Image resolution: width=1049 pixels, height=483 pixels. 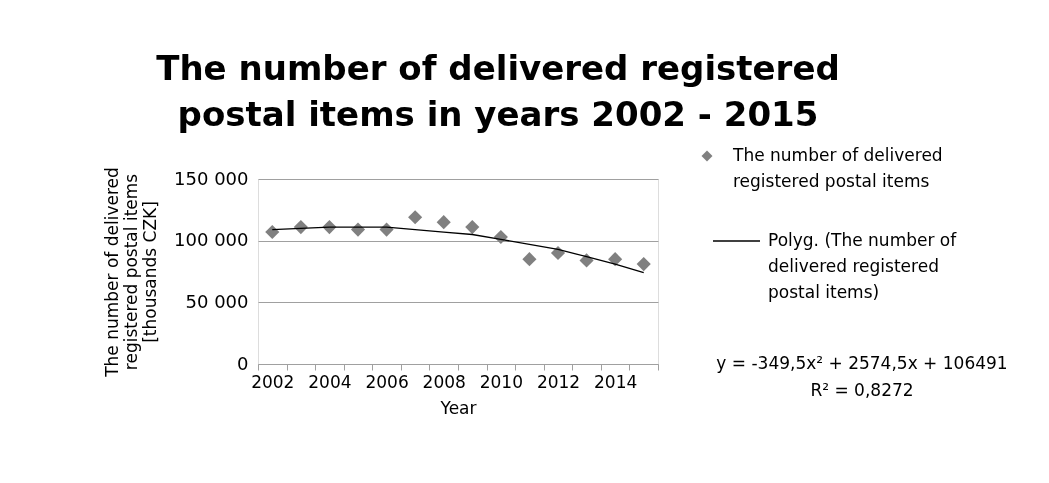 I want to click on y-tick-label: 50 000, so click(x=217, y=301).